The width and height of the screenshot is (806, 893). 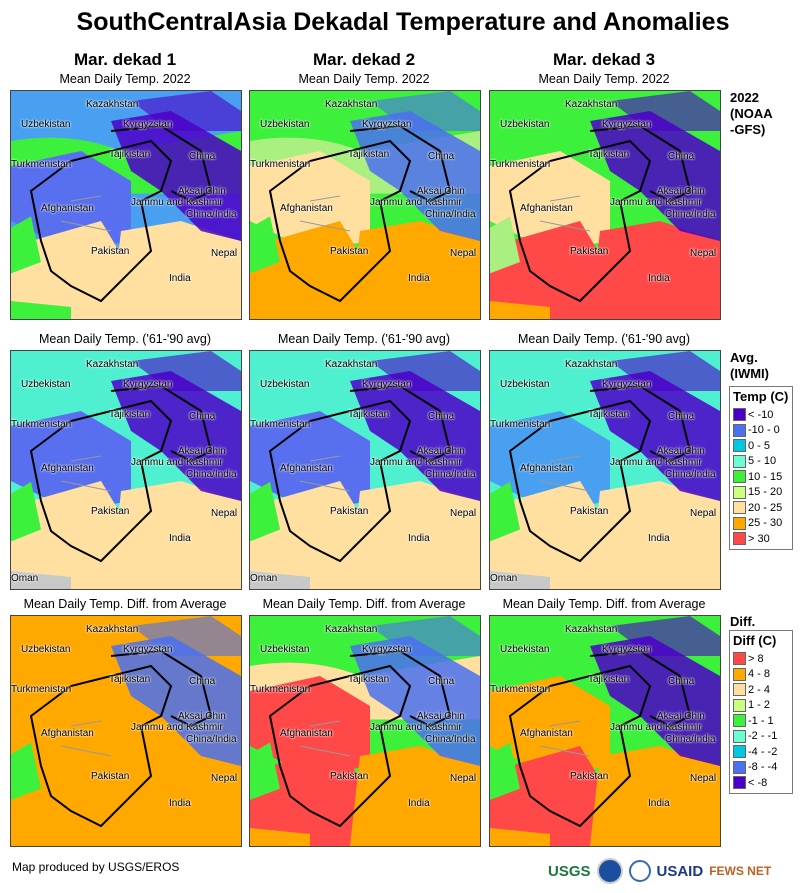 I want to click on panel-subtitle: Mean Daily Temp. 2022, so click(x=604, y=79).